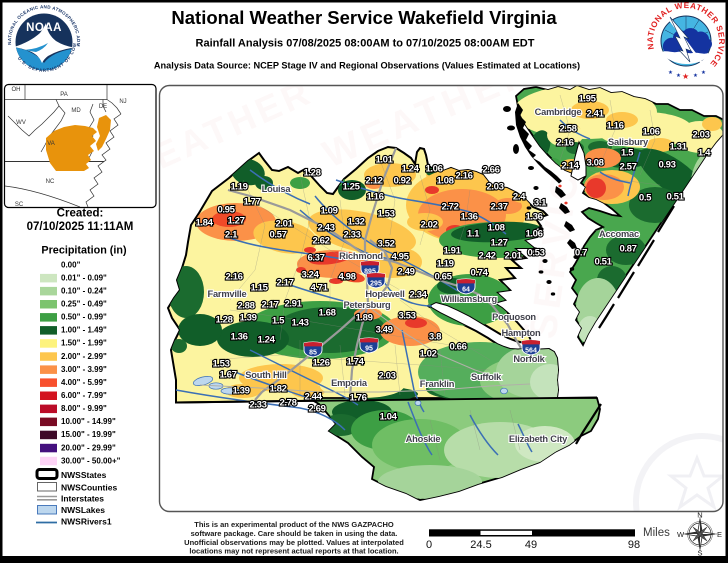  What do you see at coordinates (427, 354) in the screenshot?
I see `svg-text: 1.02` at bounding box center [427, 354].